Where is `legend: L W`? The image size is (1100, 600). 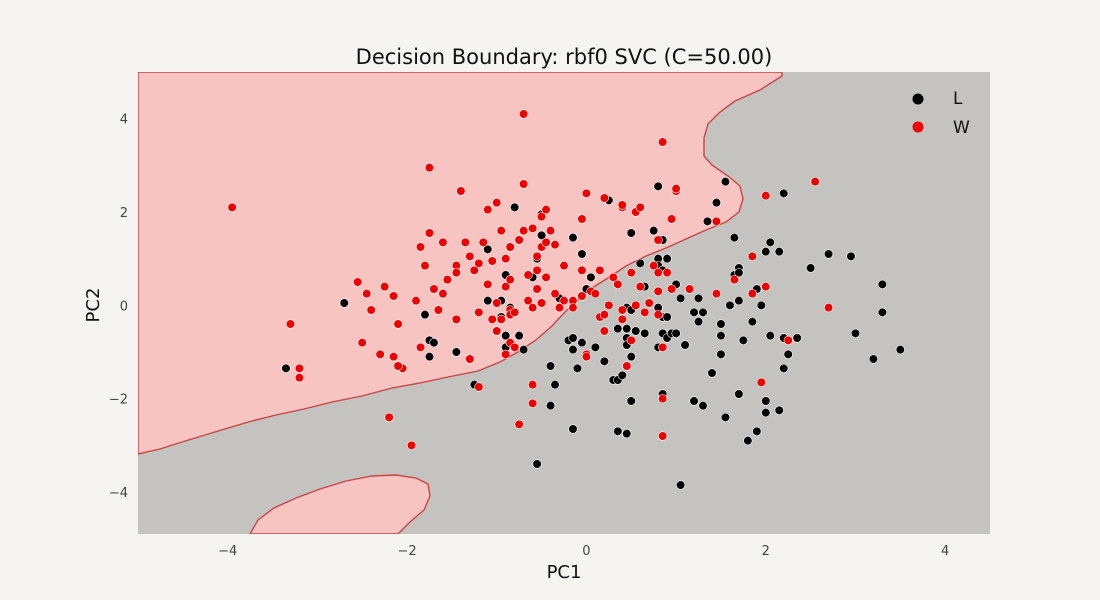 legend: L W is located at coordinates (941, 113).